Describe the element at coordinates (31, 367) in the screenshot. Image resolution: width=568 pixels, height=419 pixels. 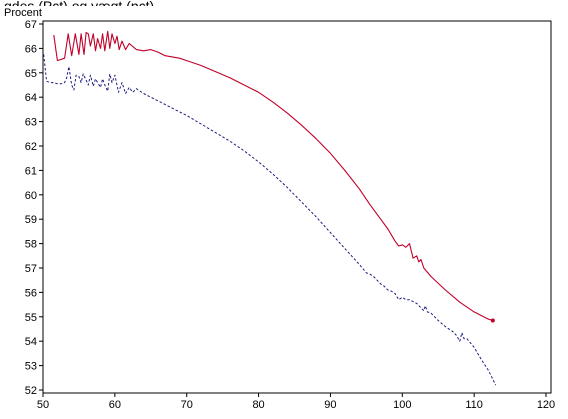
I see `y-tick-label: 53` at that location.